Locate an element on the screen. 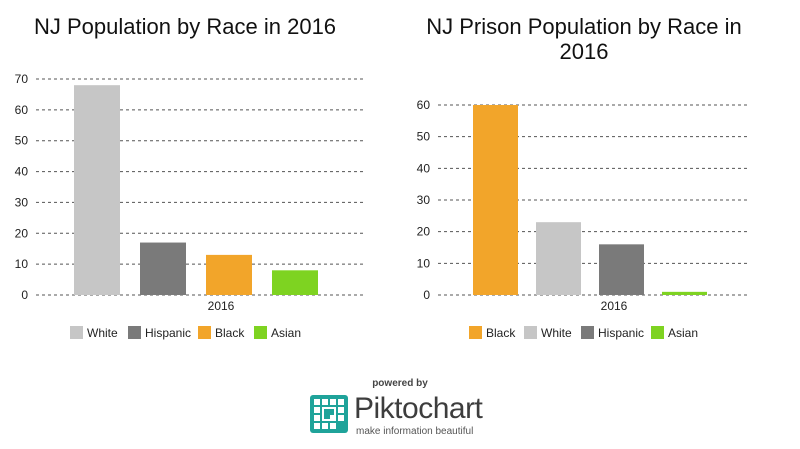 Image resolution: width=800 pixels, height=449 pixels. chart-title: NJ Population by Race in 2016 is located at coordinates (185, 26).